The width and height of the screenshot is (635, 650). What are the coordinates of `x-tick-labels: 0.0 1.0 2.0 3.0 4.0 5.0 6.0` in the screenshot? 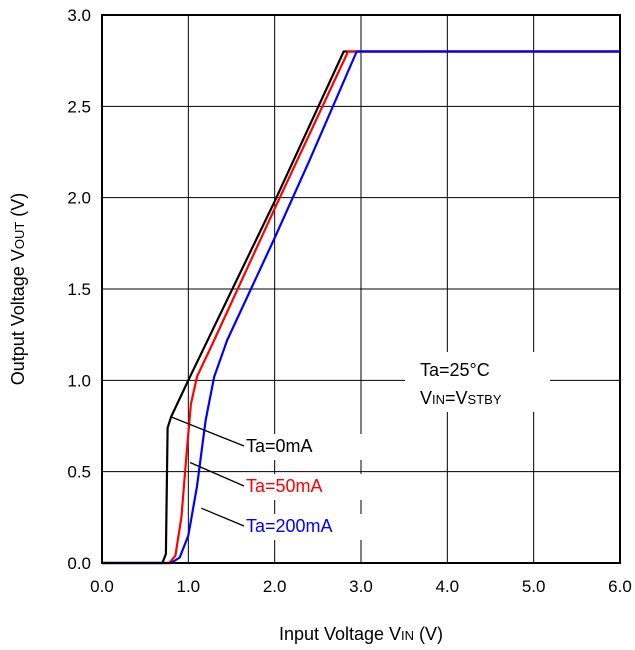 It's located at (361, 586).